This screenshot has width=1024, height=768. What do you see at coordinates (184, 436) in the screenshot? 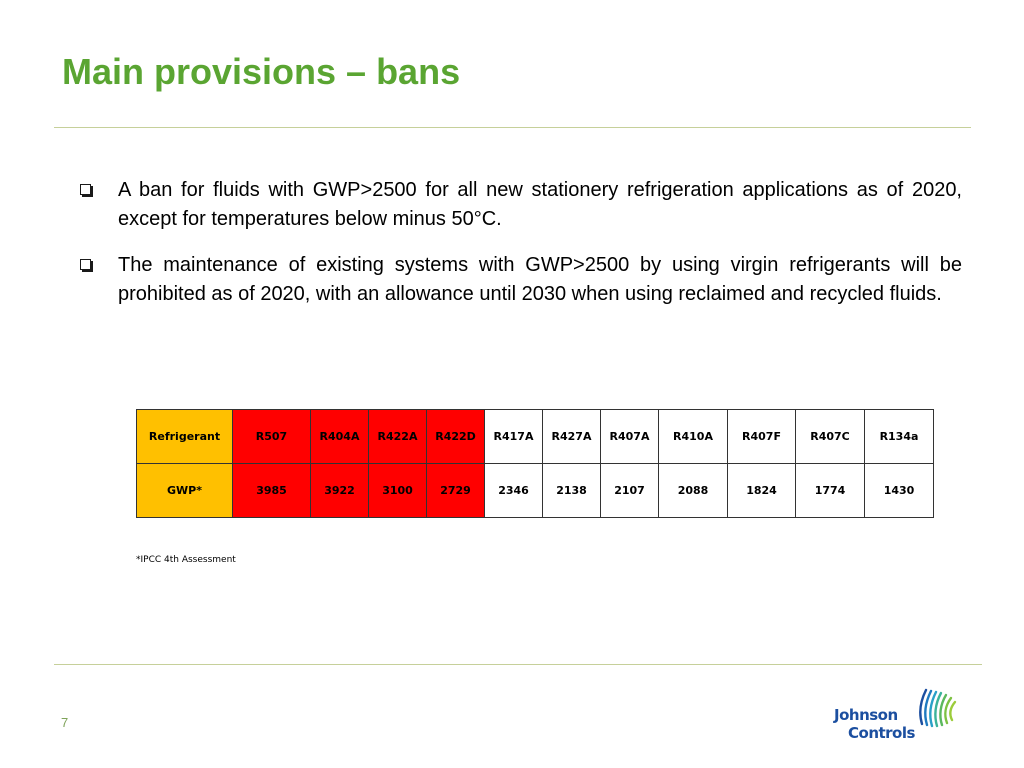
I see `row-header-refrigerant: Refrigerant` at bounding box center [184, 436].